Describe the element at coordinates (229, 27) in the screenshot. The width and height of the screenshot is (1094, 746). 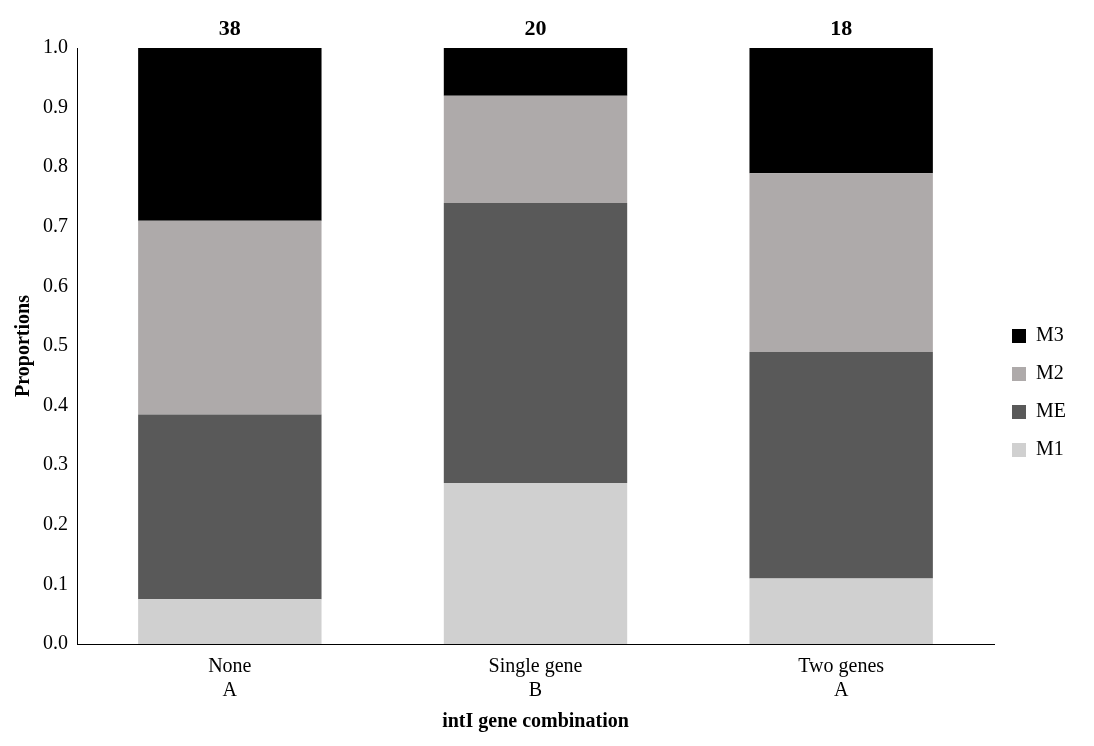
I see `annotation: 38` at that location.